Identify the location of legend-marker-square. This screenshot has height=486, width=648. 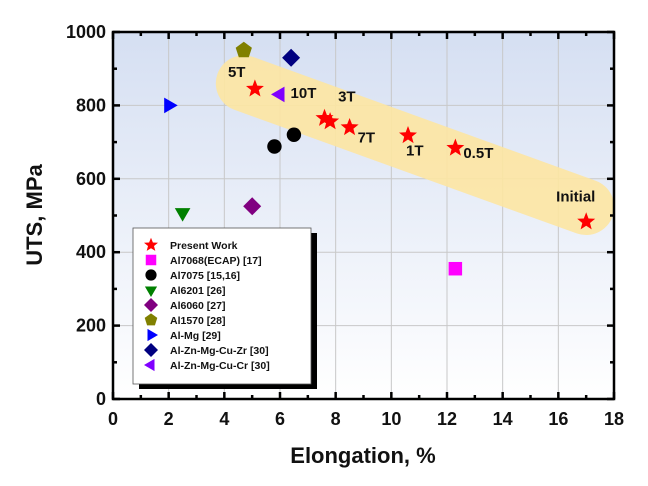
(151, 260).